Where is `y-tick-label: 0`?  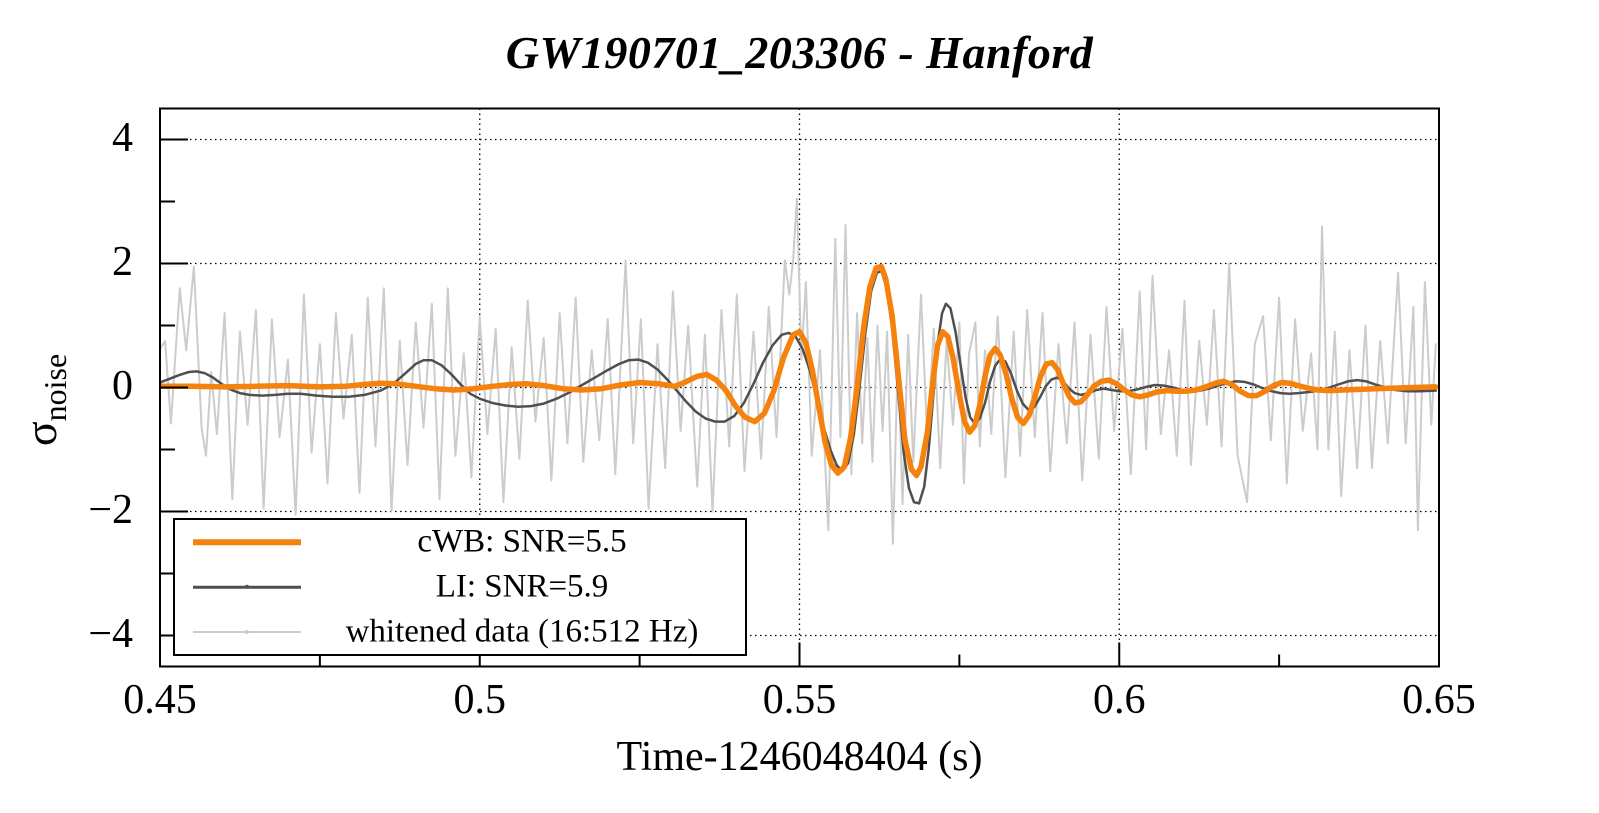 y-tick-label: 0 is located at coordinates (122, 385).